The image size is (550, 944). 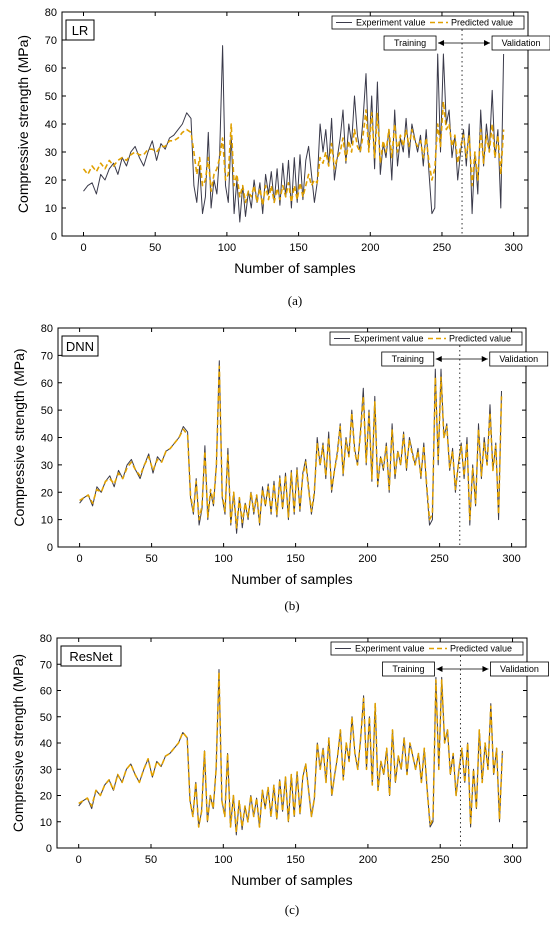 I want to click on panel-caption: (a), so click(x=295, y=300).